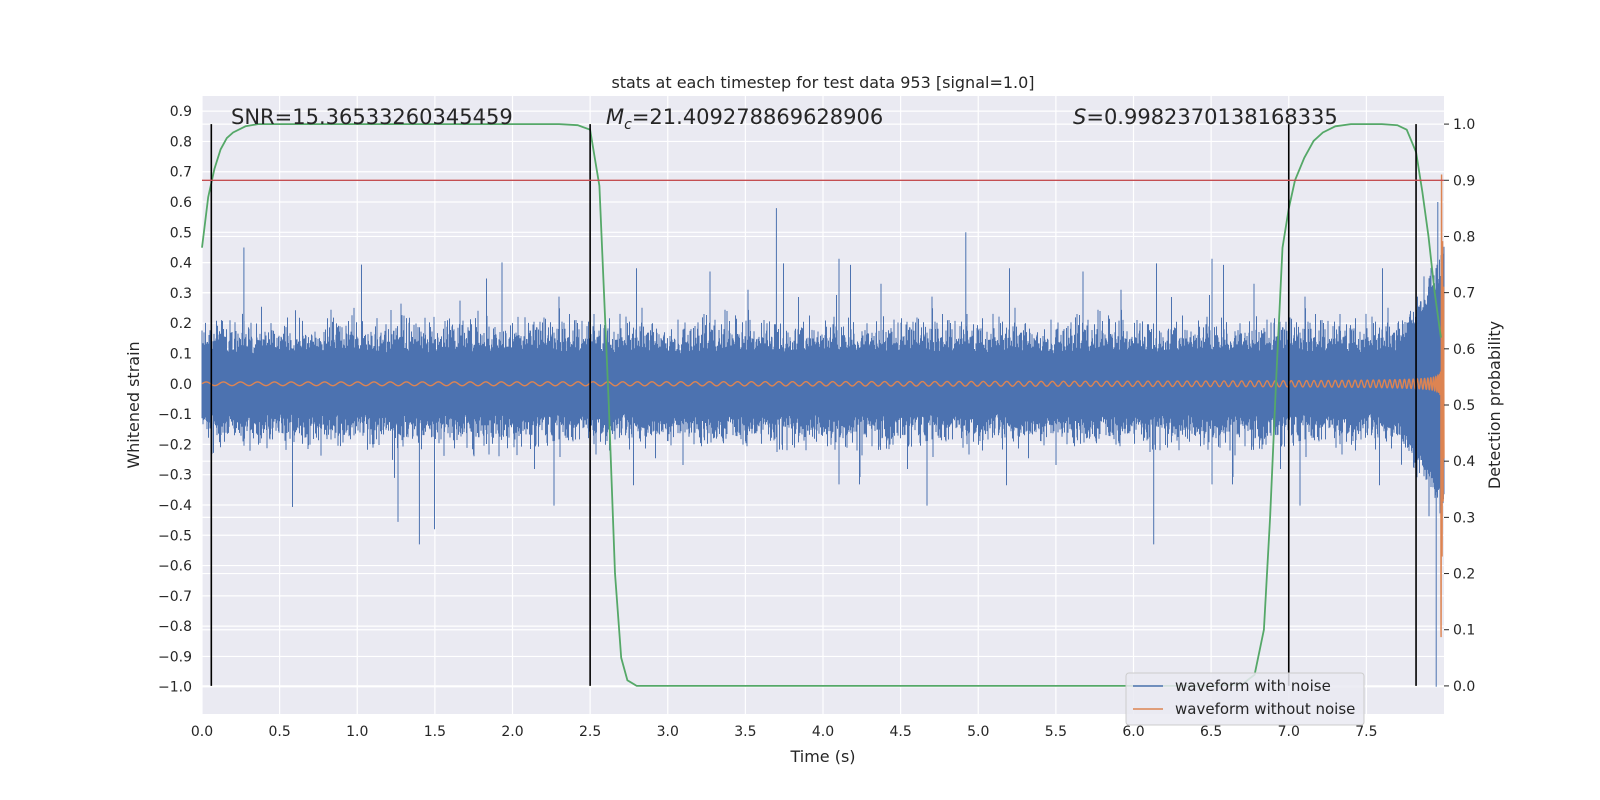 The height and width of the screenshot is (800, 1600). Describe the element at coordinates (1464, 294) in the screenshot. I see `y-right-tick-label: 0.7` at that location.